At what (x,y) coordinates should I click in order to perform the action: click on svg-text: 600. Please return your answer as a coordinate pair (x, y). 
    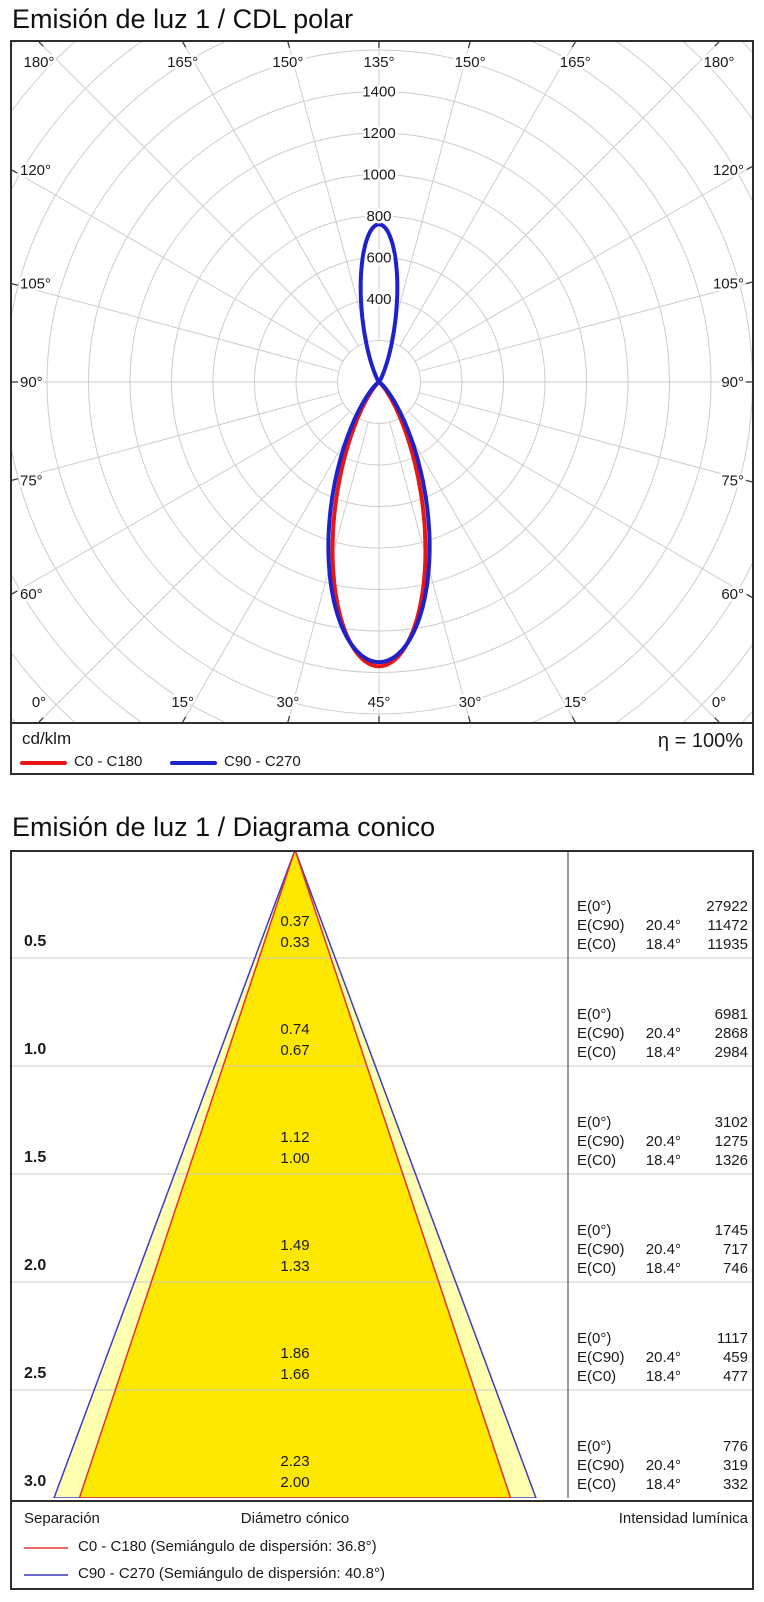
    Looking at the image, I should click on (378, 258).